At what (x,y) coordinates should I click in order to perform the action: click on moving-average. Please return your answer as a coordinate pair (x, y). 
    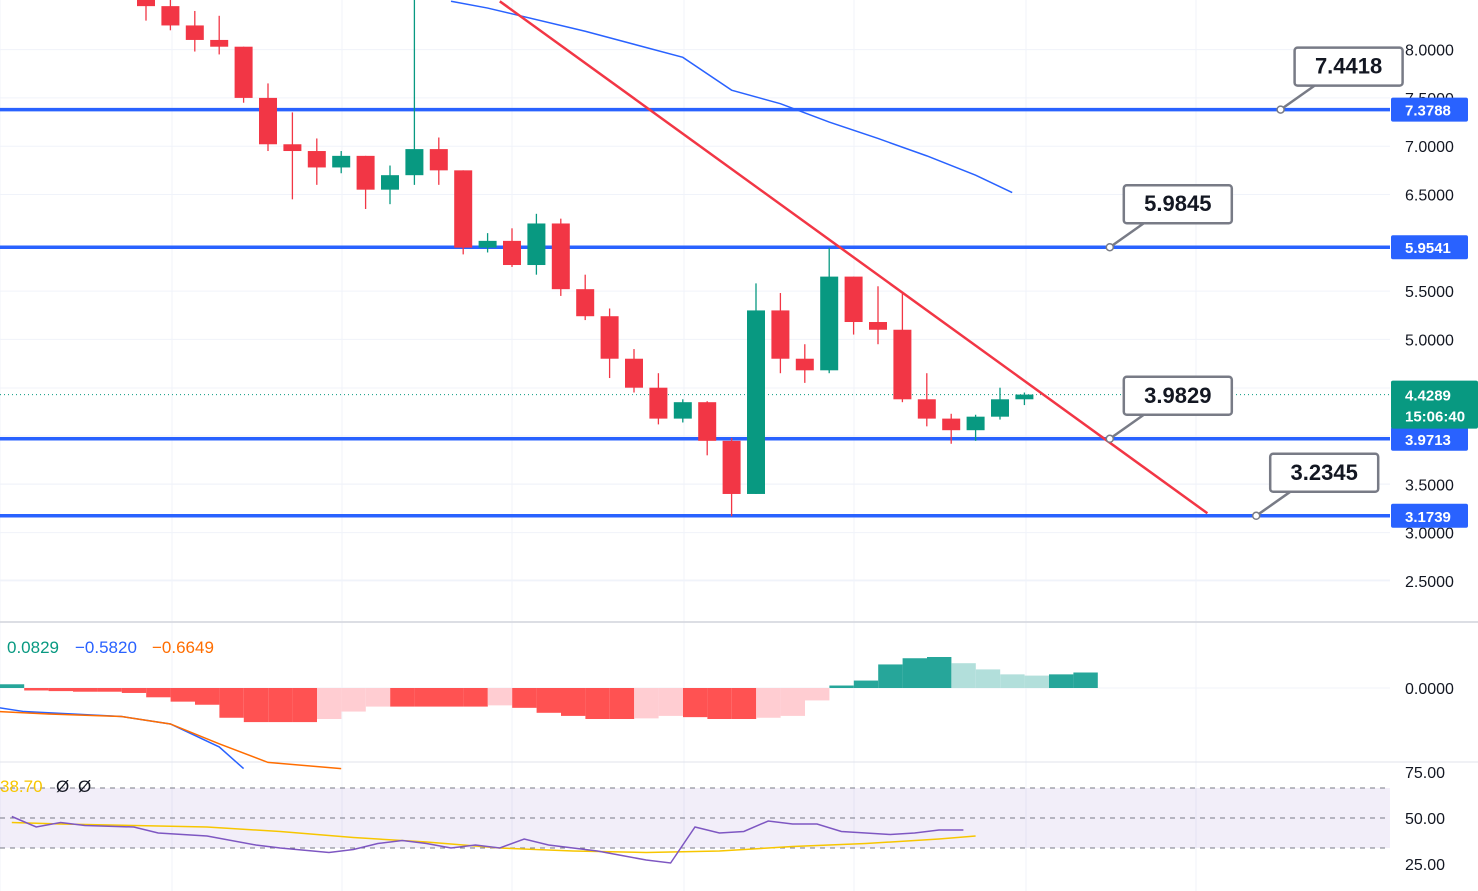
    Looking at the image, I should click on (731, 97).